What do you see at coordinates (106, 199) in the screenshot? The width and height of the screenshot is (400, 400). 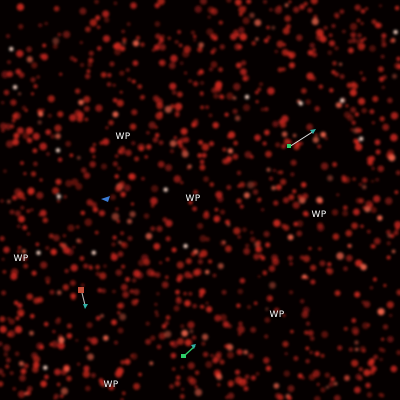 I see `unit-small-blue` at bounding box center [106, 199].